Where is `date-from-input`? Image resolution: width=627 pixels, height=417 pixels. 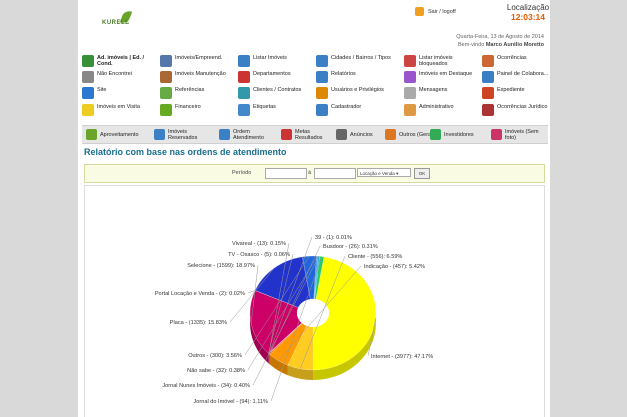
date-from-input is located at coordinates (286, 173).